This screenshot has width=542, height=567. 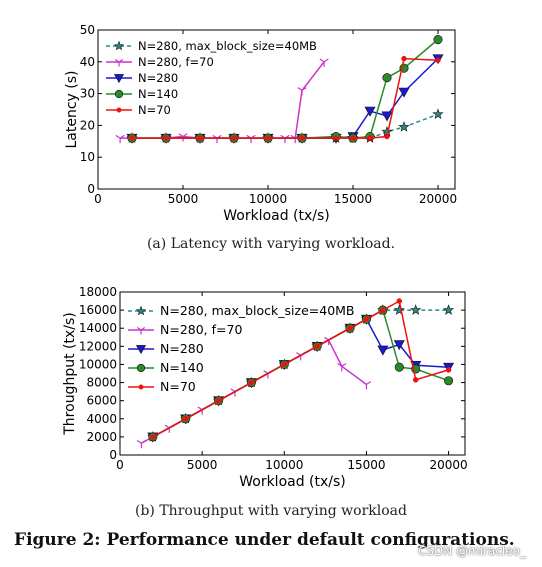 I want to click on latency-ytick-label-2: 20, so click(x=87, y=125).